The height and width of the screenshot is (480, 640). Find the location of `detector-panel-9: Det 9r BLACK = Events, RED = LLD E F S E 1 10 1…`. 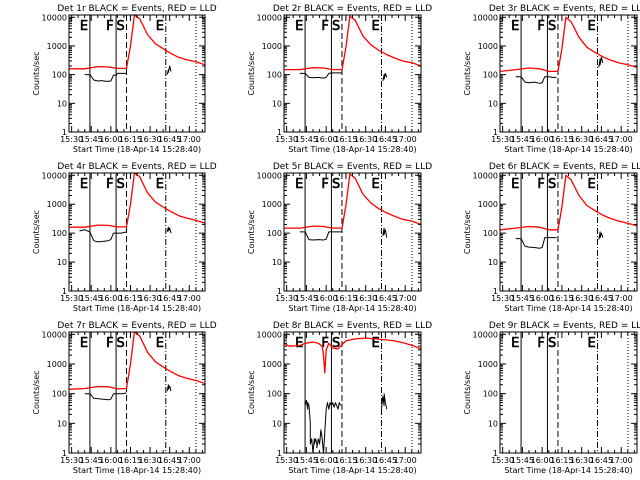

detector-panel-9: Det 9r BLACK = Events, RED = LLD E F S E 1 10 1… is located at coordinates (551, 398).